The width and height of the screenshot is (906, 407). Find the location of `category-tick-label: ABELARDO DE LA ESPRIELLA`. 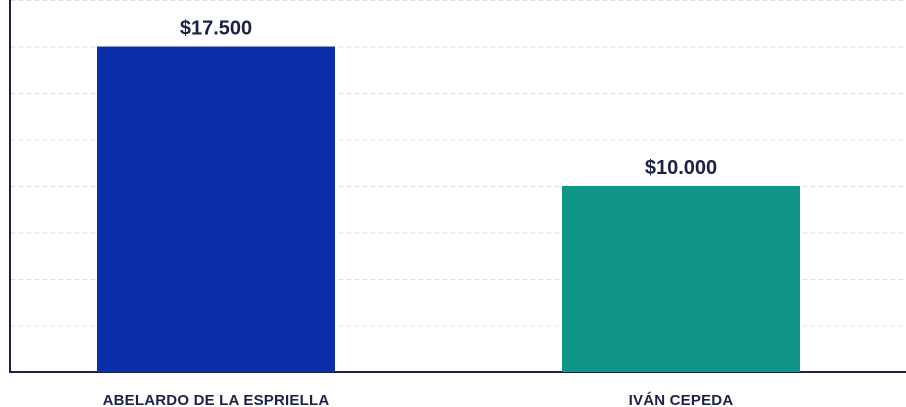

category-tick-label: ABELARDO DE LA ESPRIELLA is located at coordinates (216, 399).